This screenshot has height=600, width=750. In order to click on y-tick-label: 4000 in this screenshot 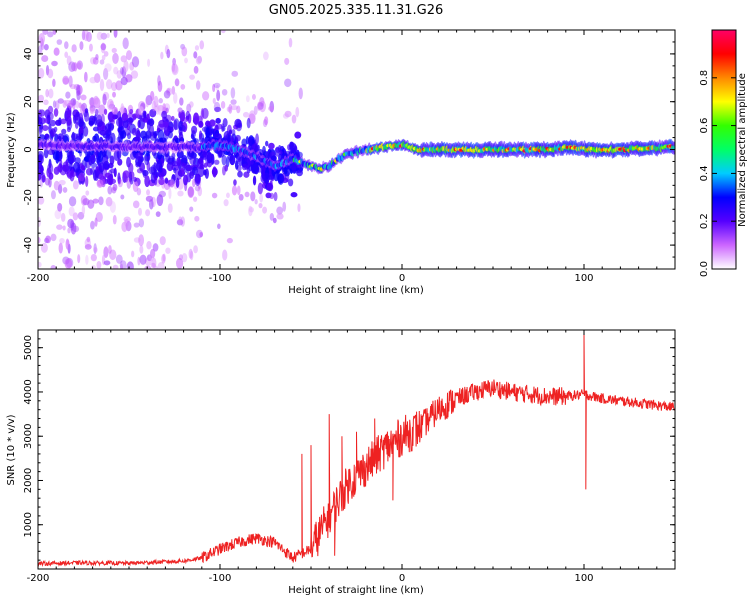, I will do `click(28, 391)`.